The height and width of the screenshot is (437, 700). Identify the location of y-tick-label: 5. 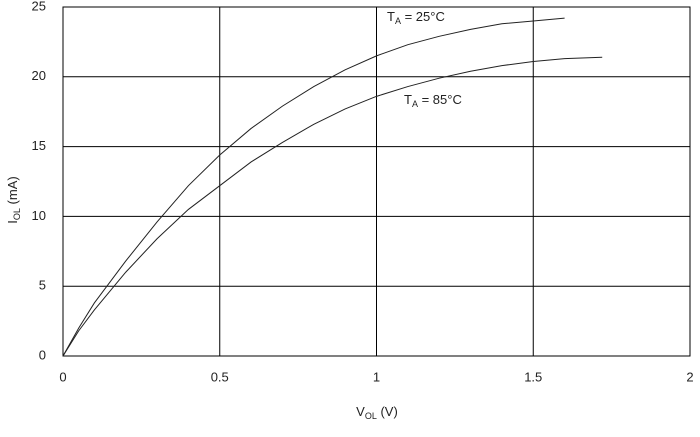
(42, 285).